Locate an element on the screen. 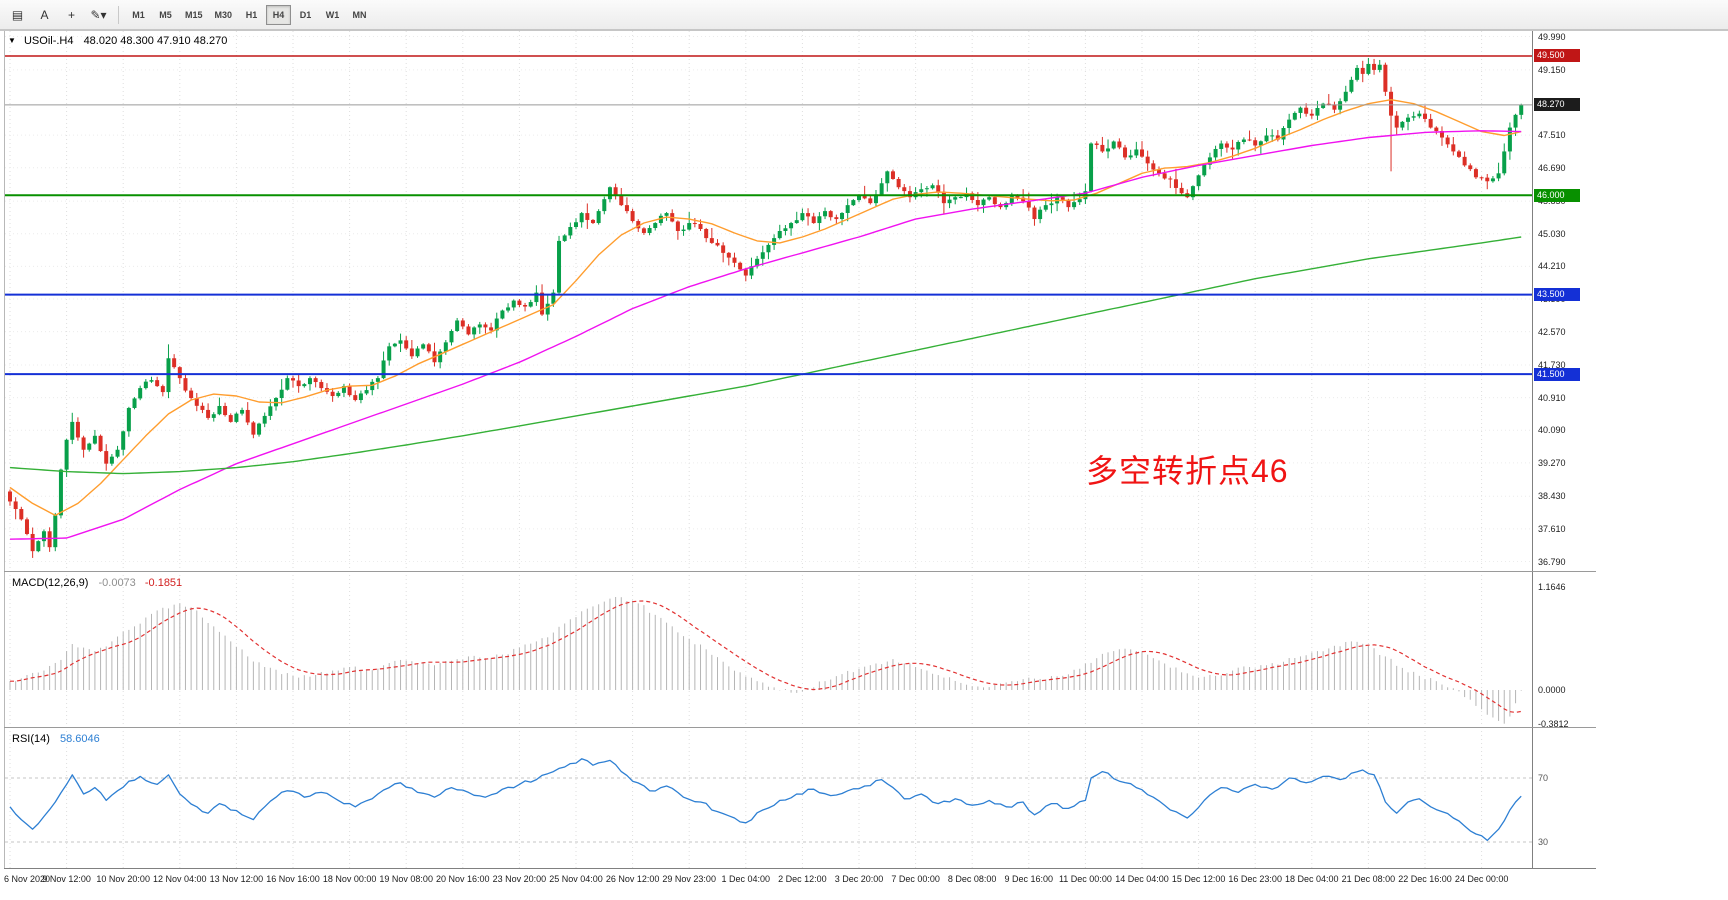 Image resolution: width=1728 pixels, height=900 pixels. price-tick-label: 40.090 is located at coordinates (1552, 430).